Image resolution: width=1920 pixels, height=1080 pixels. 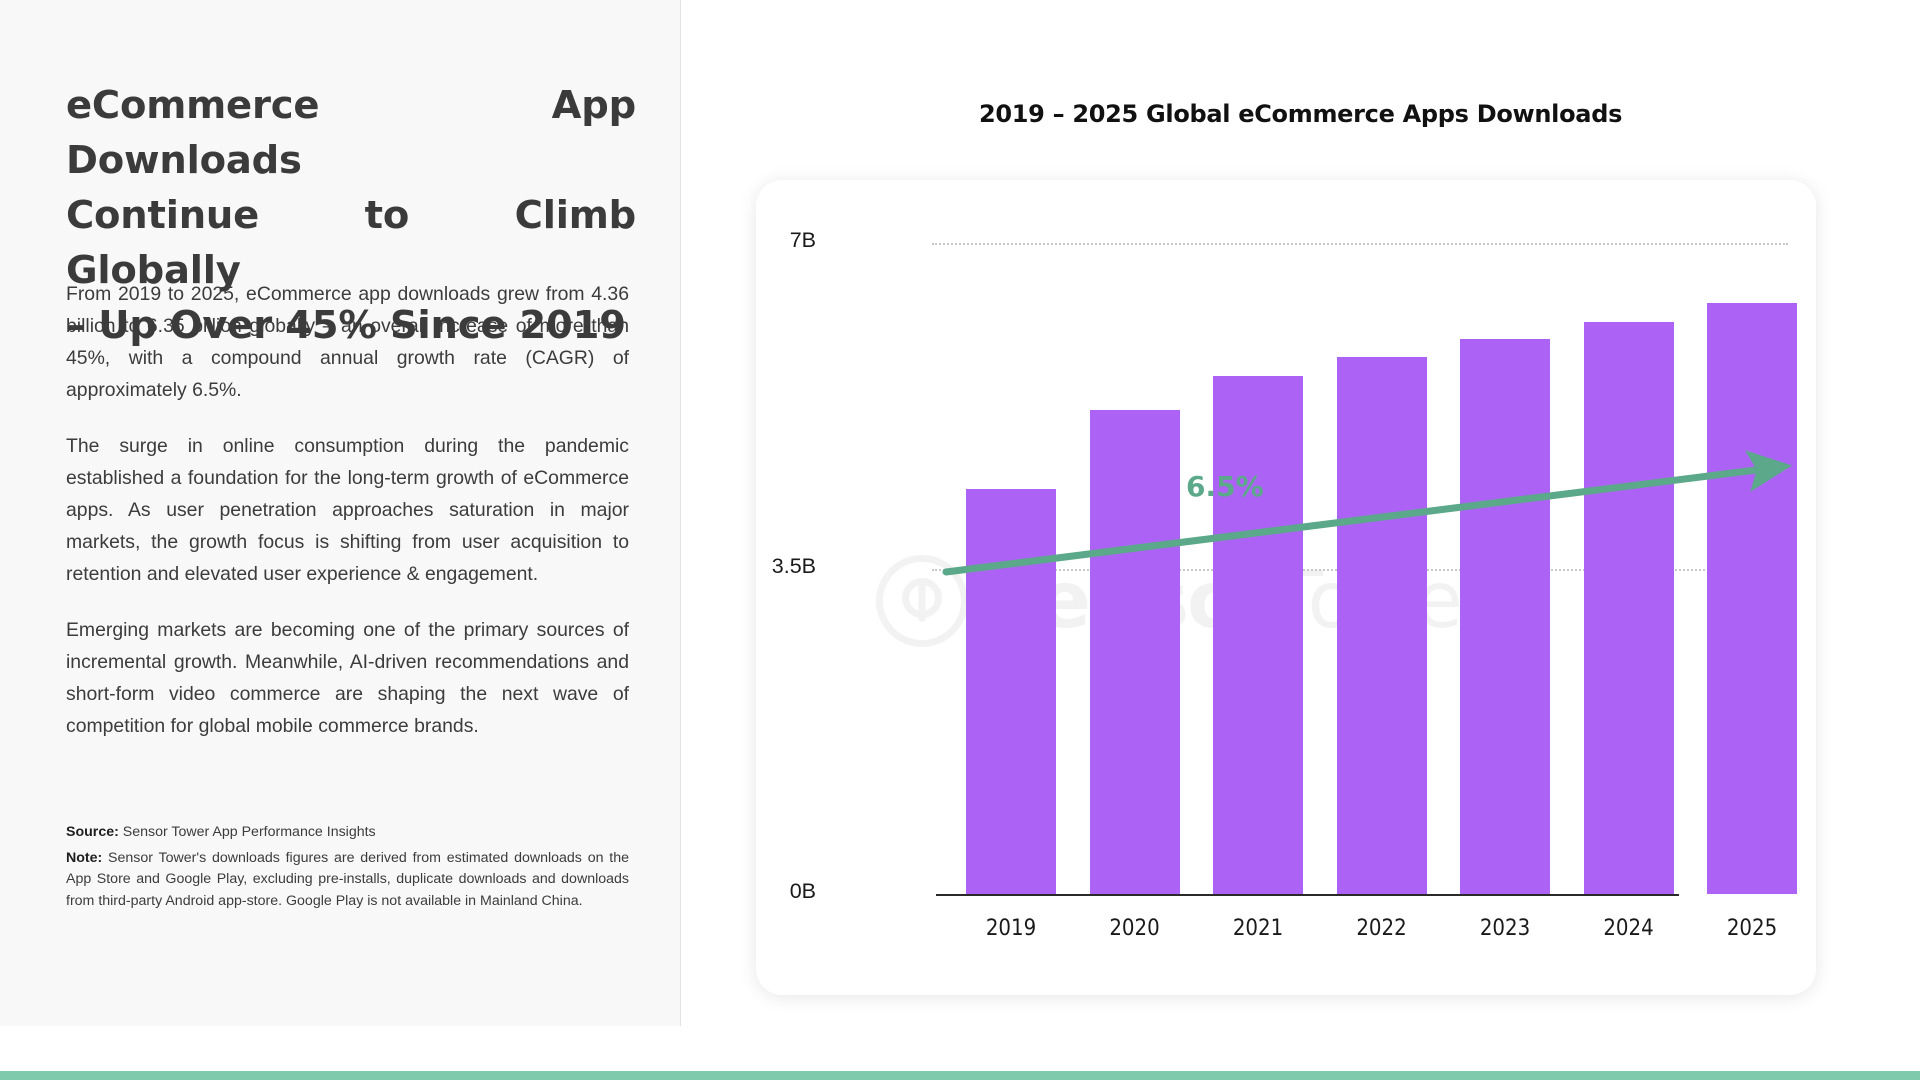 What do you see at coordinates (1011, 691) in the screenshot?
I see `bar-2019` at bounding box center [1011, 691].